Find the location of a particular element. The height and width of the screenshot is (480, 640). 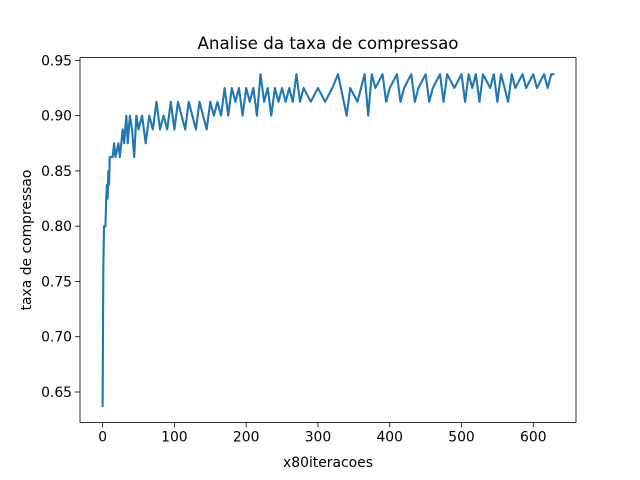

y-tick-label: 0.80 is located at coordinates (56, 227).